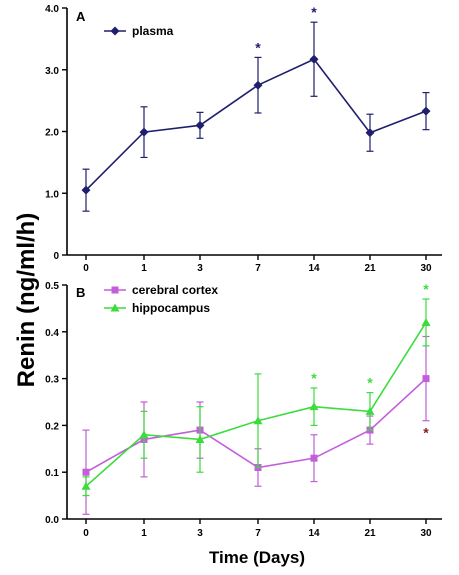 The image size is (459, 575). I want to click on y-tick-label: 3.0, so click(52, 71).